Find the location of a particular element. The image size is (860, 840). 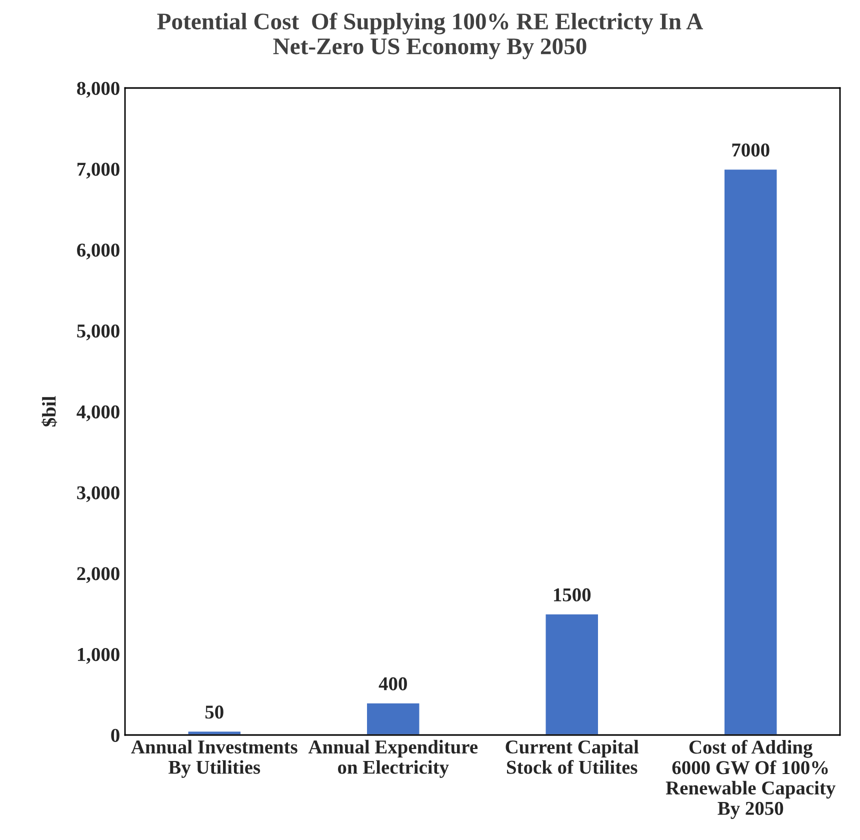

data-label: 400 is located at coordinates (392, 683).